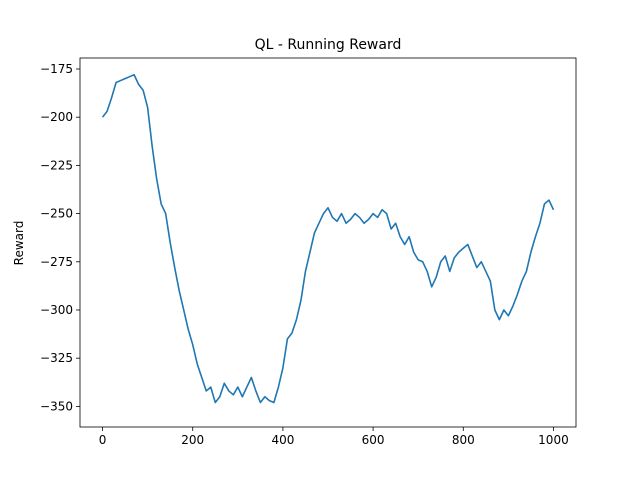 The height and width of the screenshot is (480, 640). Describe the element at coordinates (56, 165) in the screenshot. I see `y-tick-label: −225` at that location.